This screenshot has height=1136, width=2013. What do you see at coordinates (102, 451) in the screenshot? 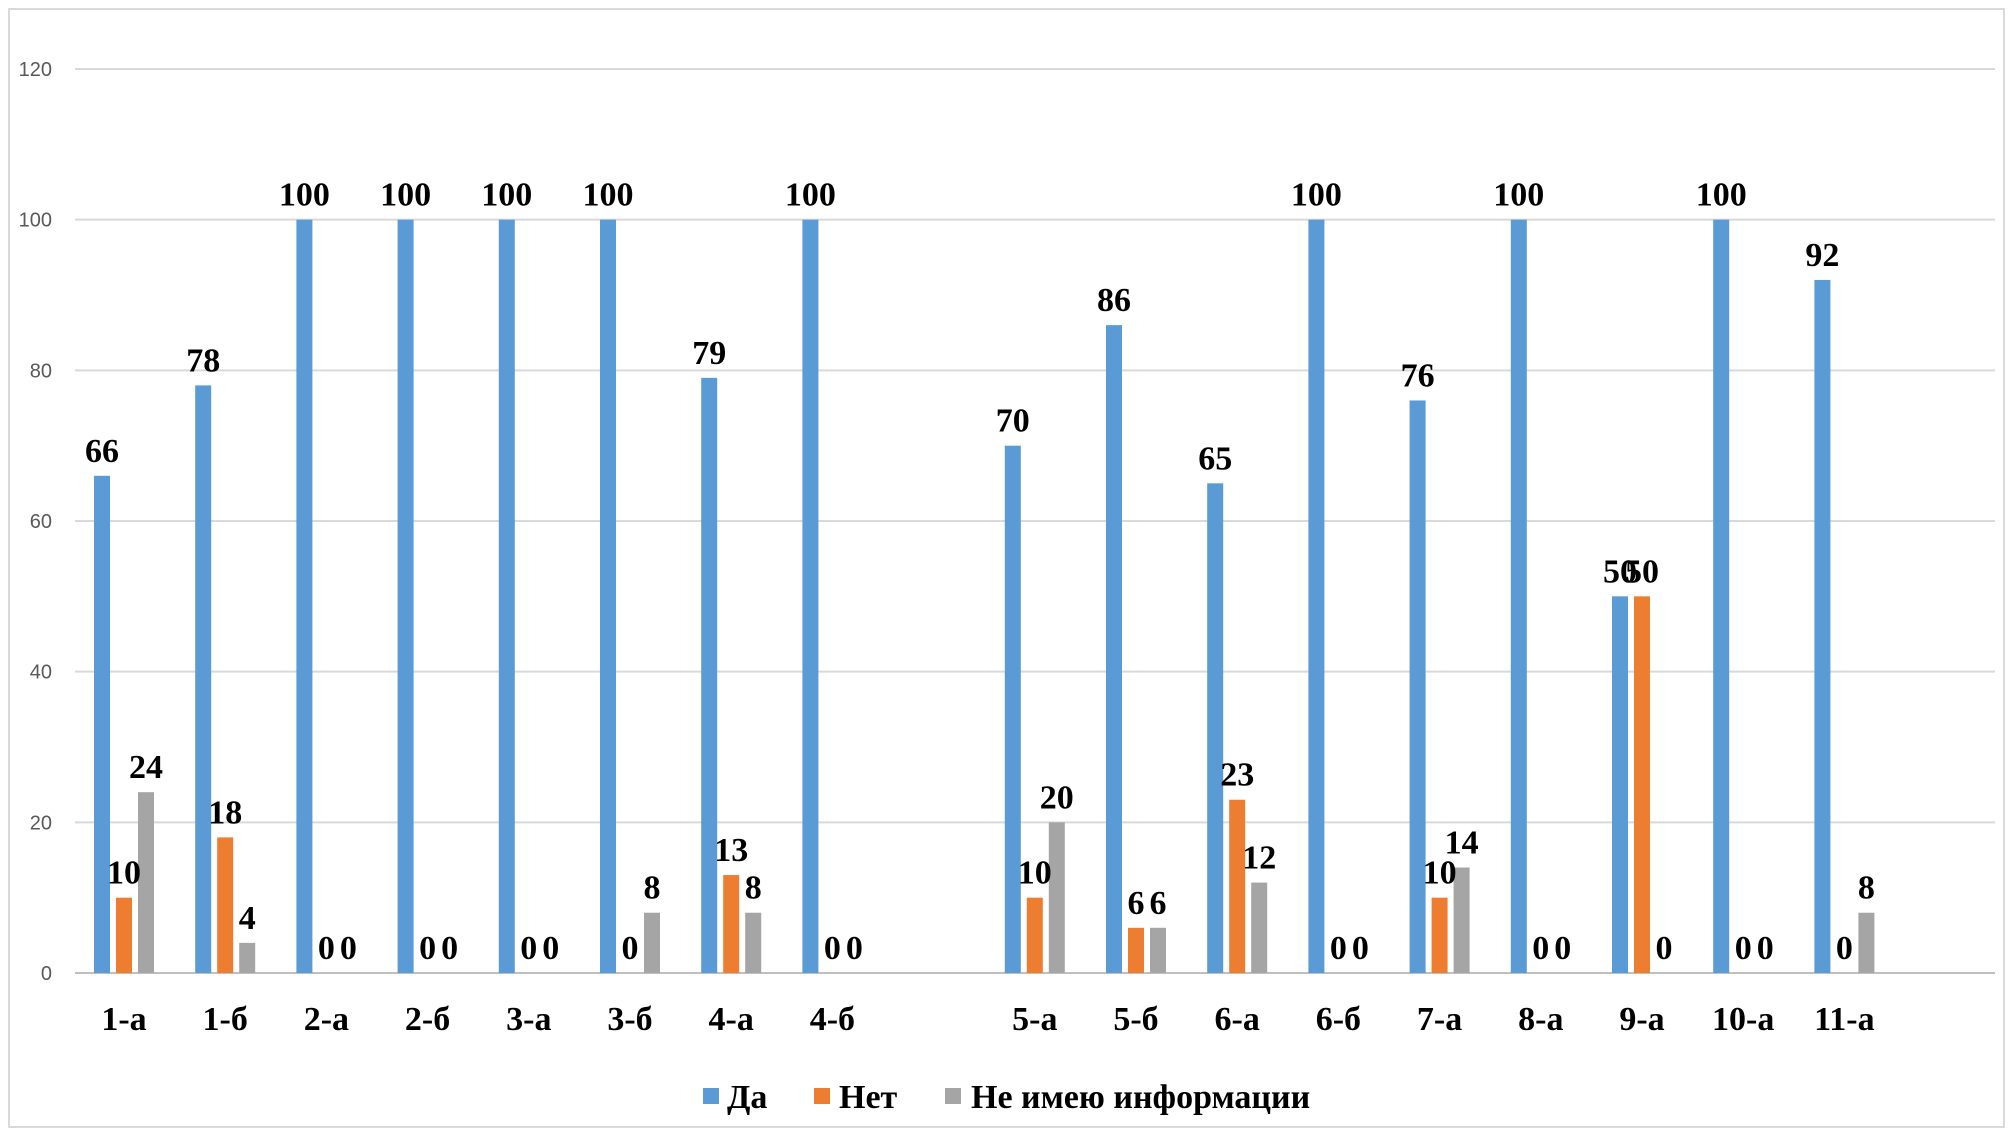
I see `data-label: 66` at bounding box center [102, 451].